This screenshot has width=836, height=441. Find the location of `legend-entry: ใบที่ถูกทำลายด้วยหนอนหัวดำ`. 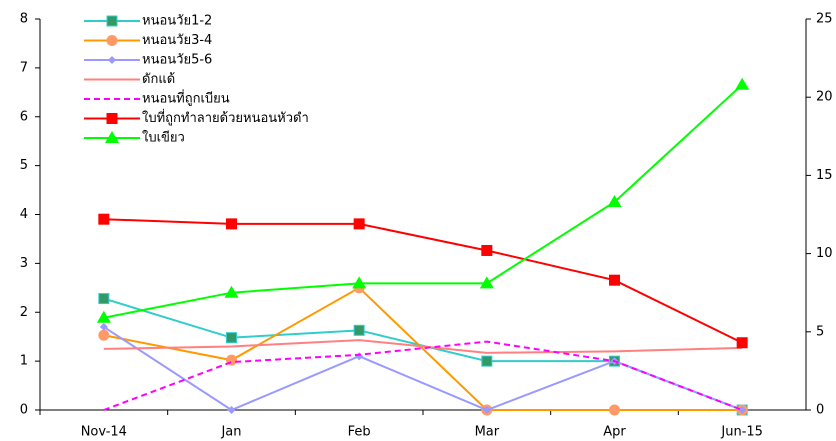

legend-entry: ใบที่ถูกทำลายด้วยหนอนหัวดำ is located at coordinates (196, 117).